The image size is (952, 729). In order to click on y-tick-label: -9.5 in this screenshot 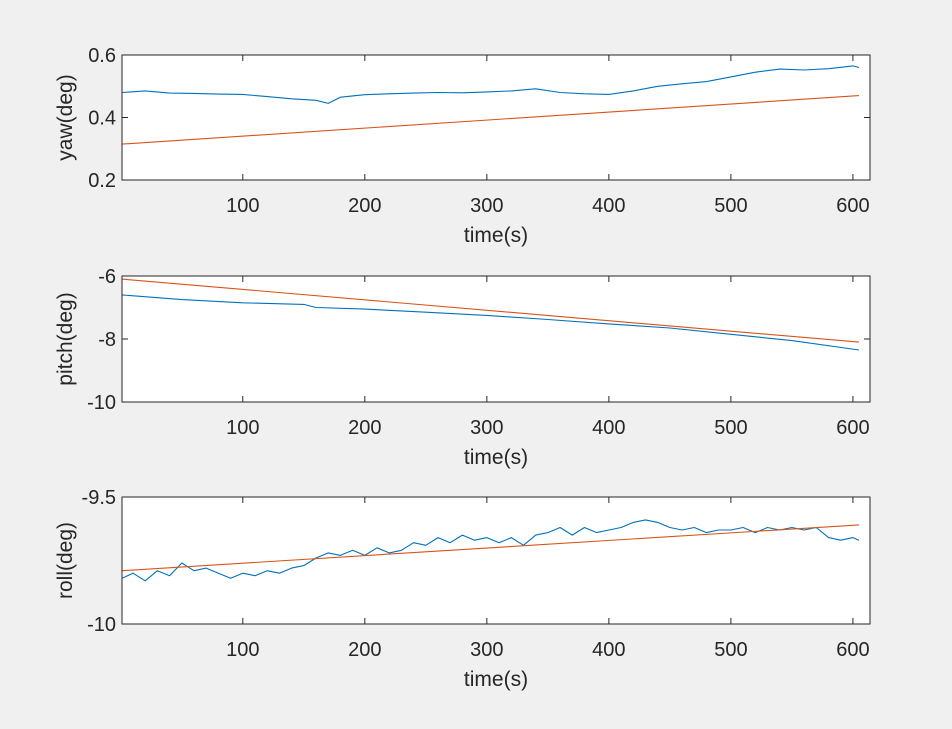, I will do `click(99, 498)`.